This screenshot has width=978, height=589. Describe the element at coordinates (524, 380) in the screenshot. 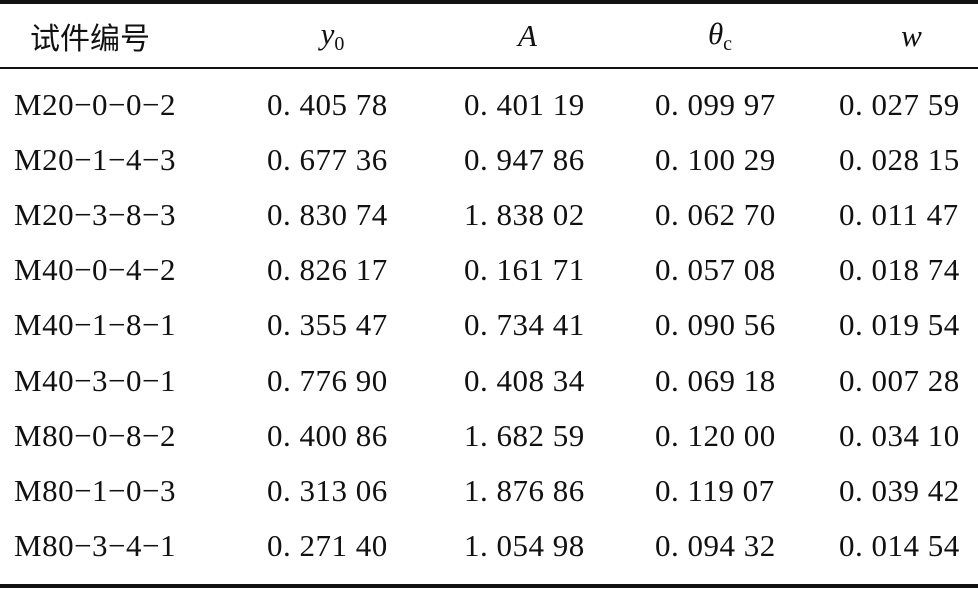

I see `a-cell: 0. 408 34` at that location.